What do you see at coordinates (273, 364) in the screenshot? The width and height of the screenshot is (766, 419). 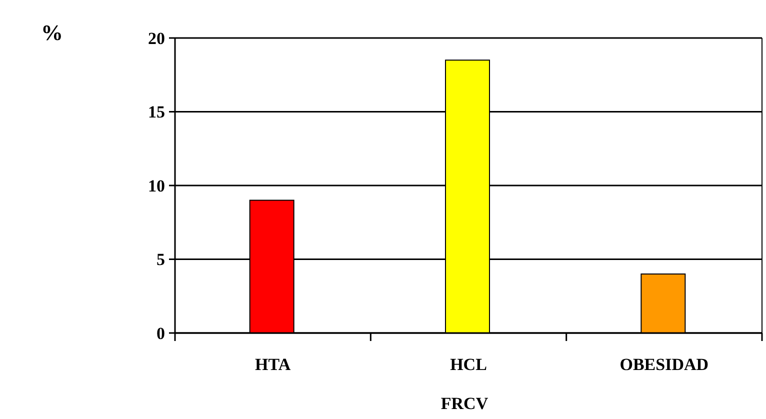 I see `x-tick-label: HTA` at bounding box center [273, 364].